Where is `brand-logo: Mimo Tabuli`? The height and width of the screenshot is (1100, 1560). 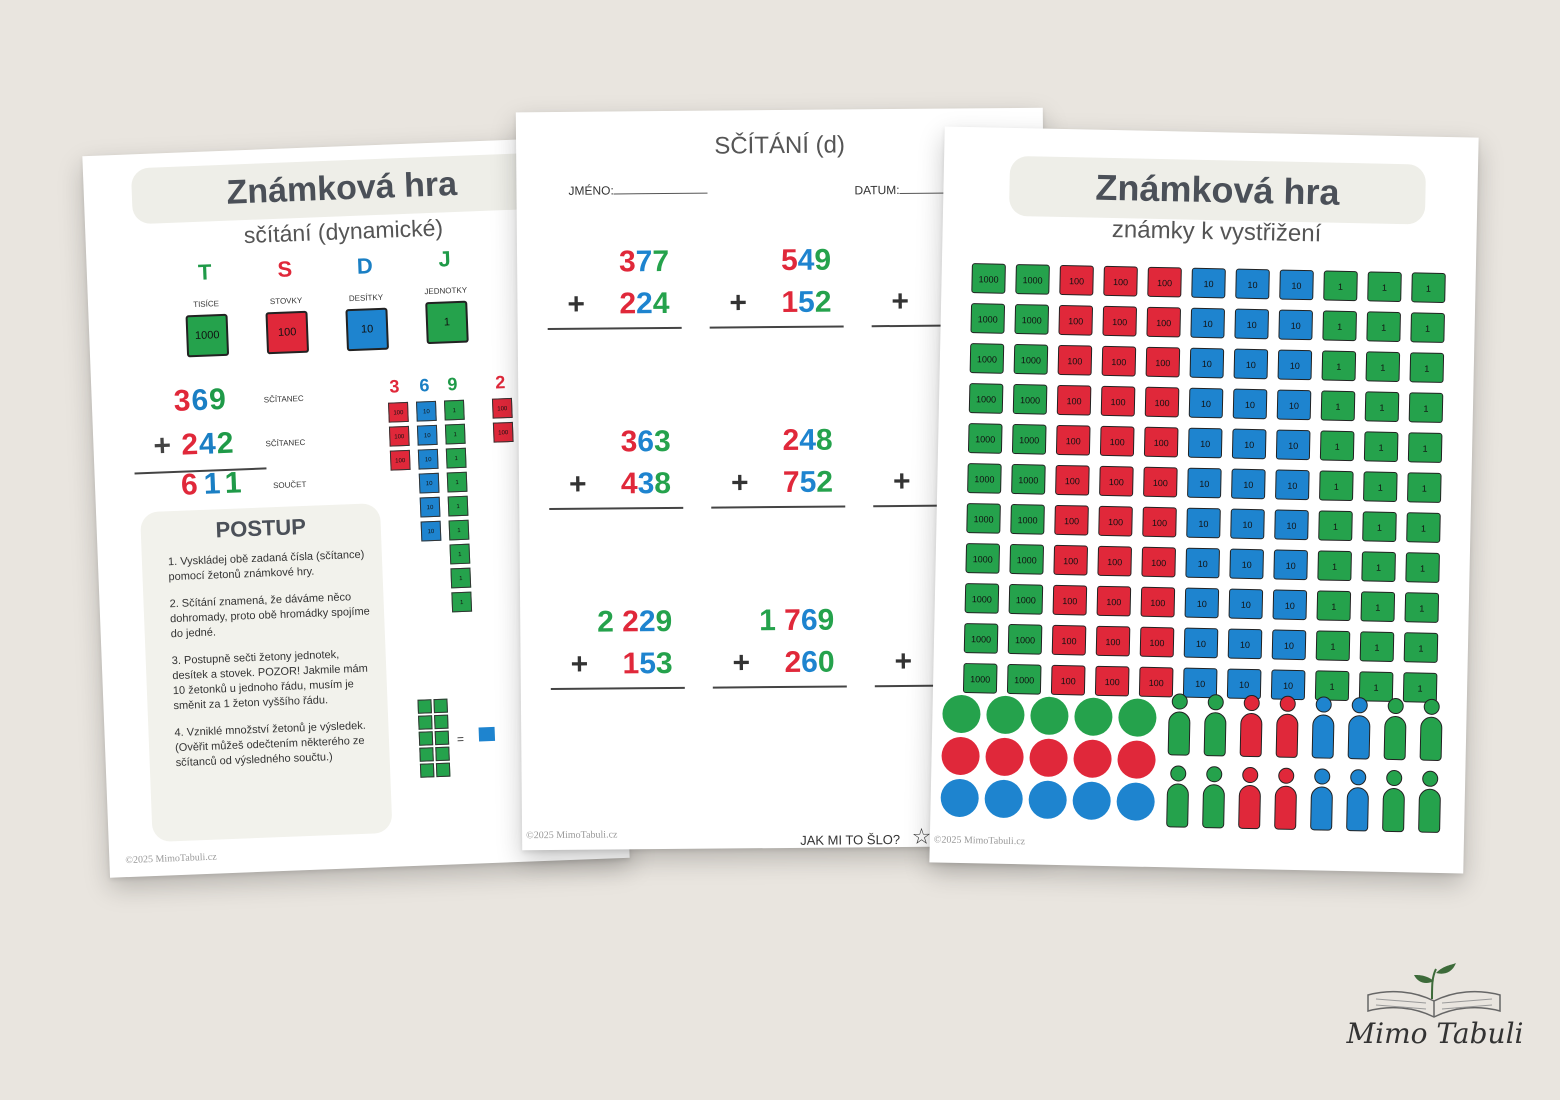
brand-logo: Mimo Tabuli is located at coordinates (1435, 1010).